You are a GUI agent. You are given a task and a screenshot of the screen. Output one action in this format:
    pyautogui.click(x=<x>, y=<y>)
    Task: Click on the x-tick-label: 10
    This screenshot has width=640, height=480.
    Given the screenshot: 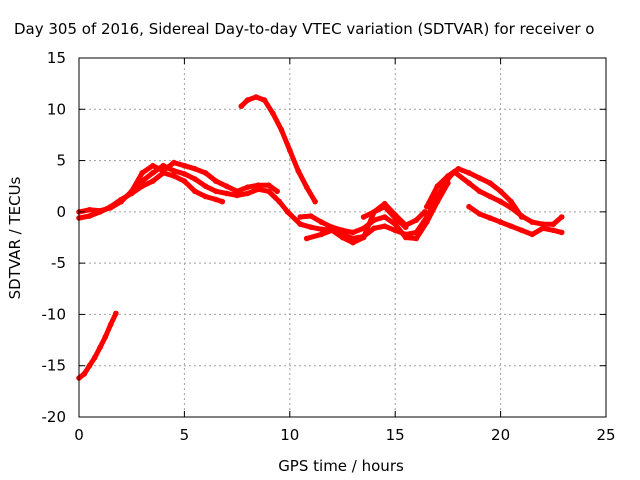 What is the action you would take?
    pyautogui.click(x=289, y=435)
    